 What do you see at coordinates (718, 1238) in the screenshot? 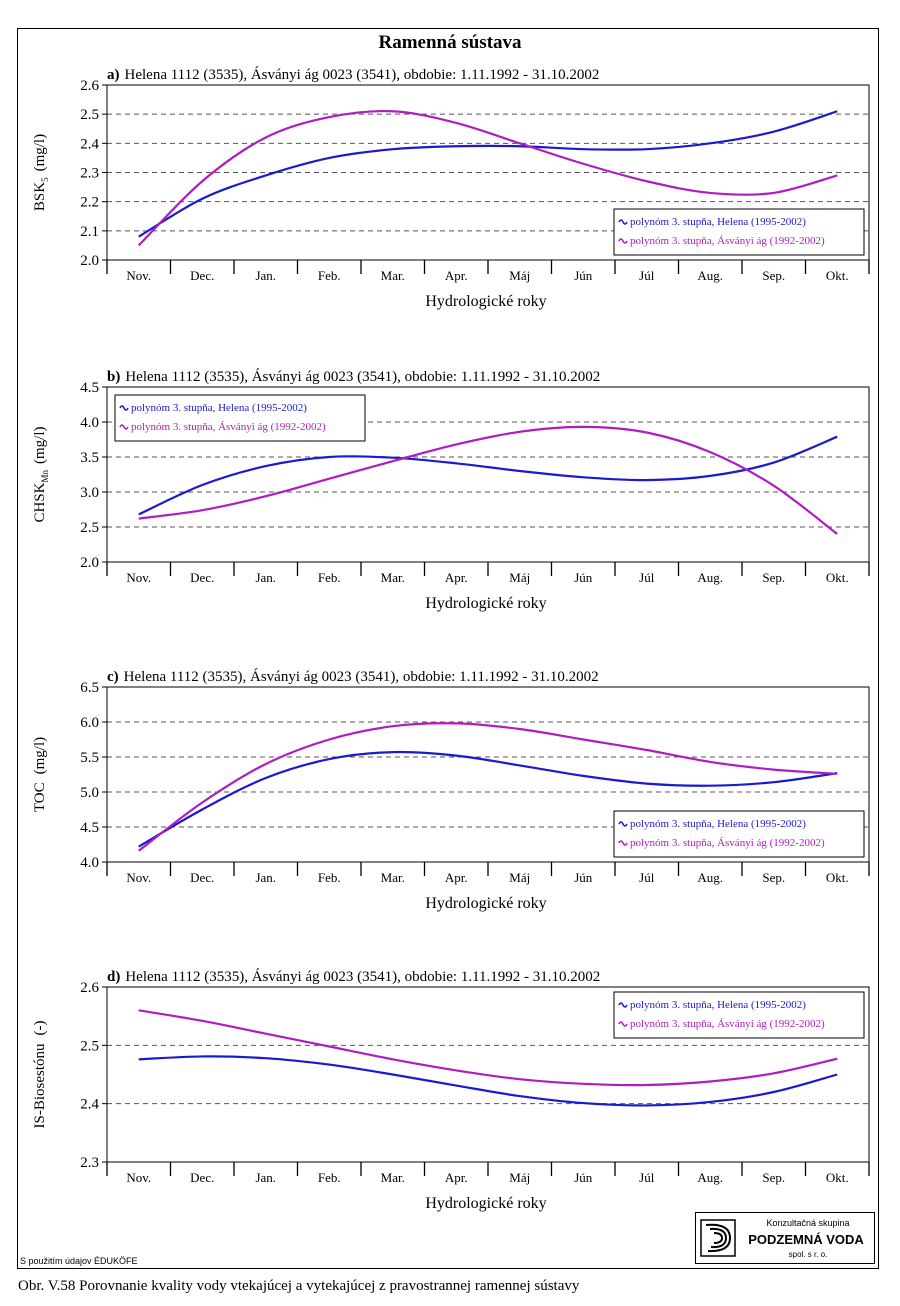
I see `podzemna-voda-logo-icon` at bounding box center [718, 1238].